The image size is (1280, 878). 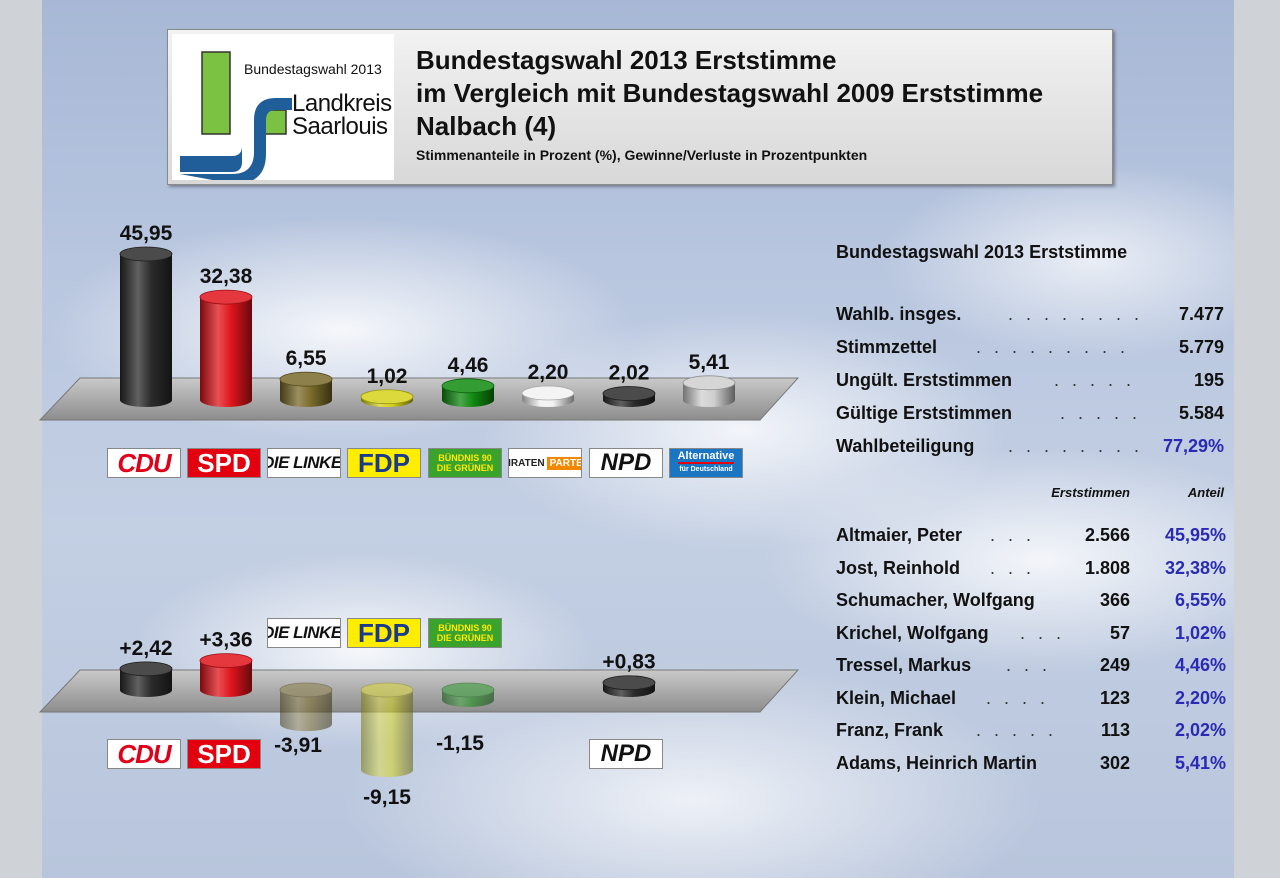 I want to click on npd-logo-2: NPD, so click(x=626, y=754).